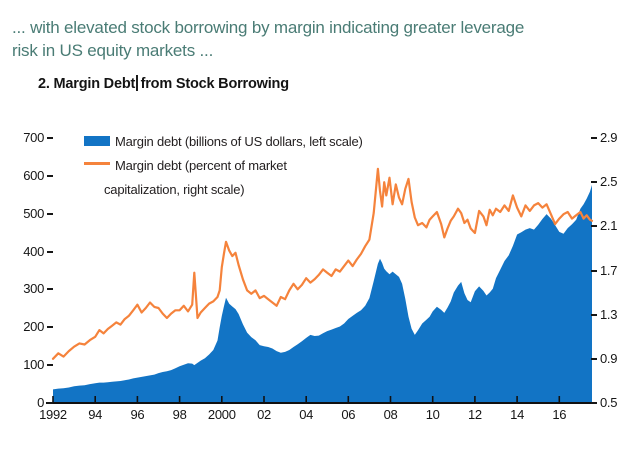 Image resolution: width=640 pixels, height=449 pixels. I want to click on chart-title-part2: from Stock Borrowing, so click(214, 84).